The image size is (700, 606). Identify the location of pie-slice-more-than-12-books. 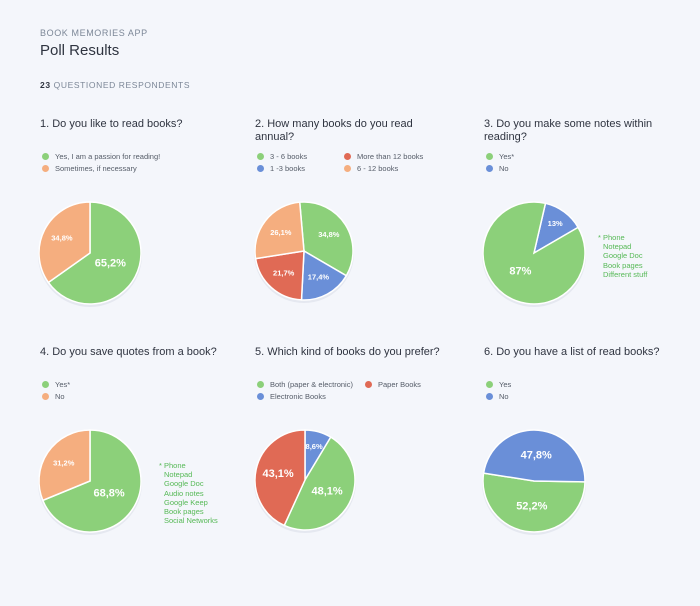
(279, 275).